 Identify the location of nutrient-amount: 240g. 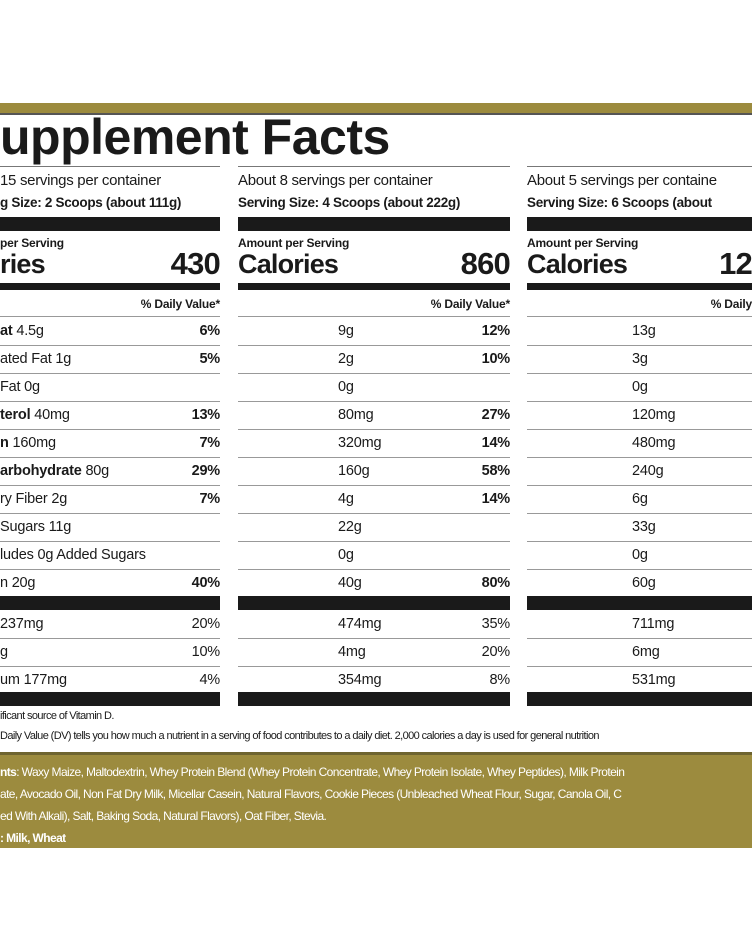
(648, 471).